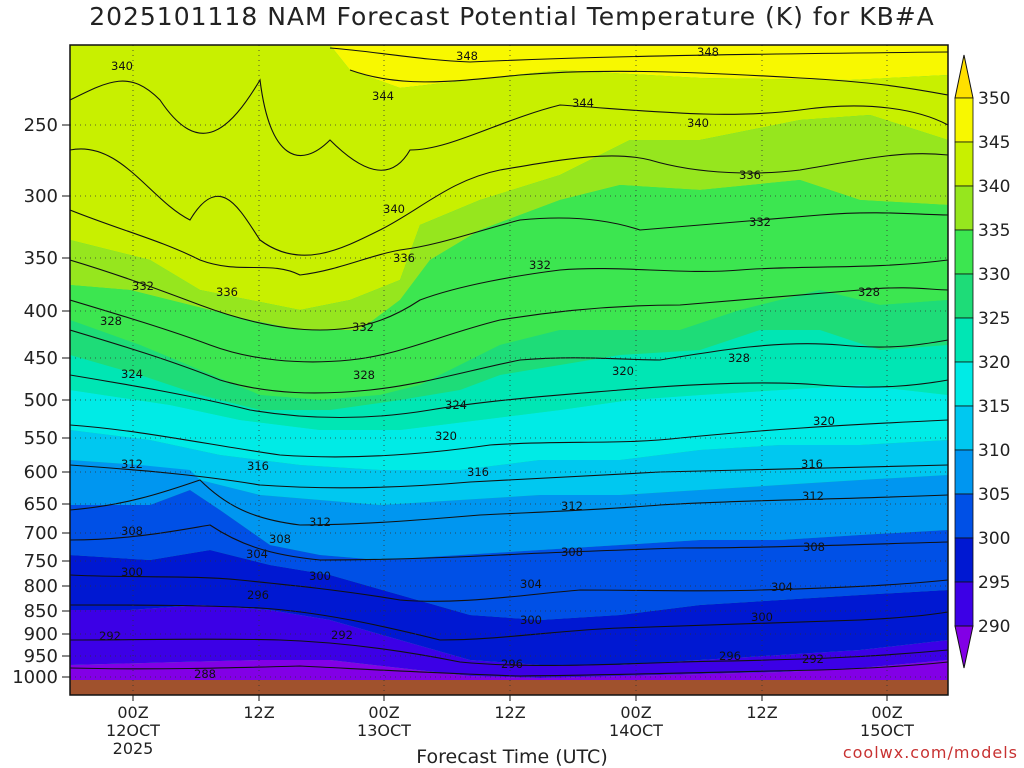  Describe the element at coordinates (930, 752) in the screenshot. I see `credit-link: coolwx.com/models` at that location.